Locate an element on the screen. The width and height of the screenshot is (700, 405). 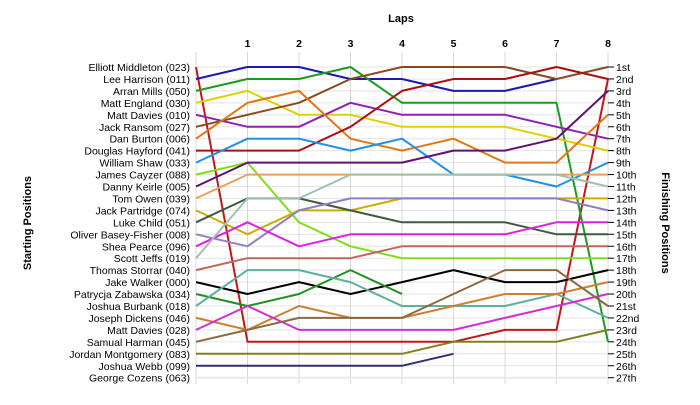
finishing-position-label: 3rd is located at coordinates (623, 92).